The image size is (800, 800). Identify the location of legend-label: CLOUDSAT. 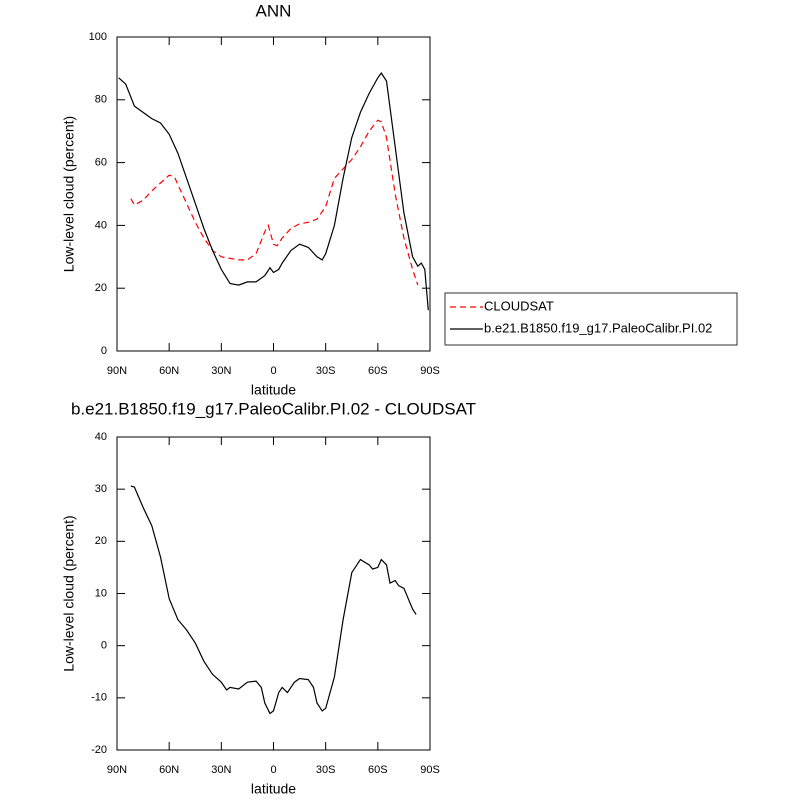
(519, 305).